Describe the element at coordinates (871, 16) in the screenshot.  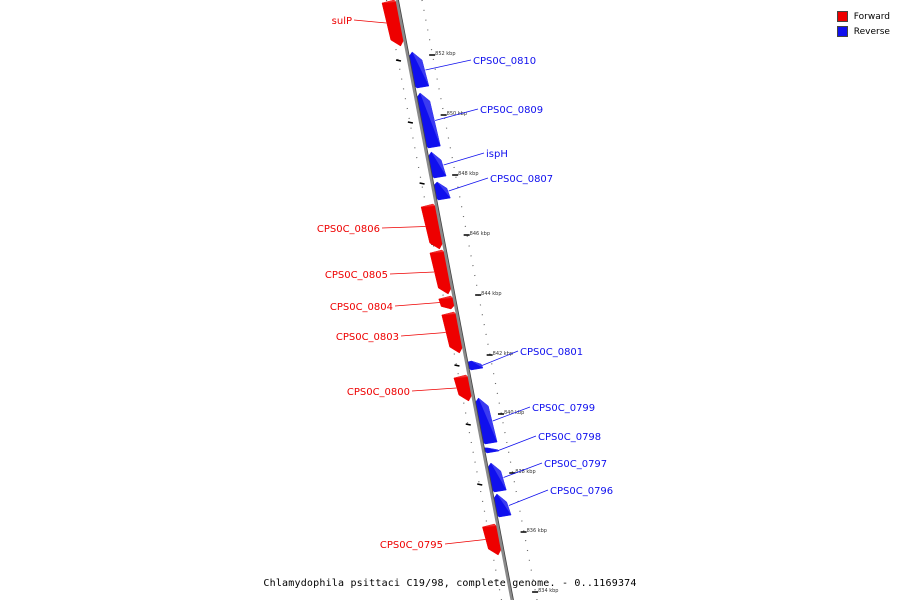
I see `legend-label-forward: Forward` at that location.